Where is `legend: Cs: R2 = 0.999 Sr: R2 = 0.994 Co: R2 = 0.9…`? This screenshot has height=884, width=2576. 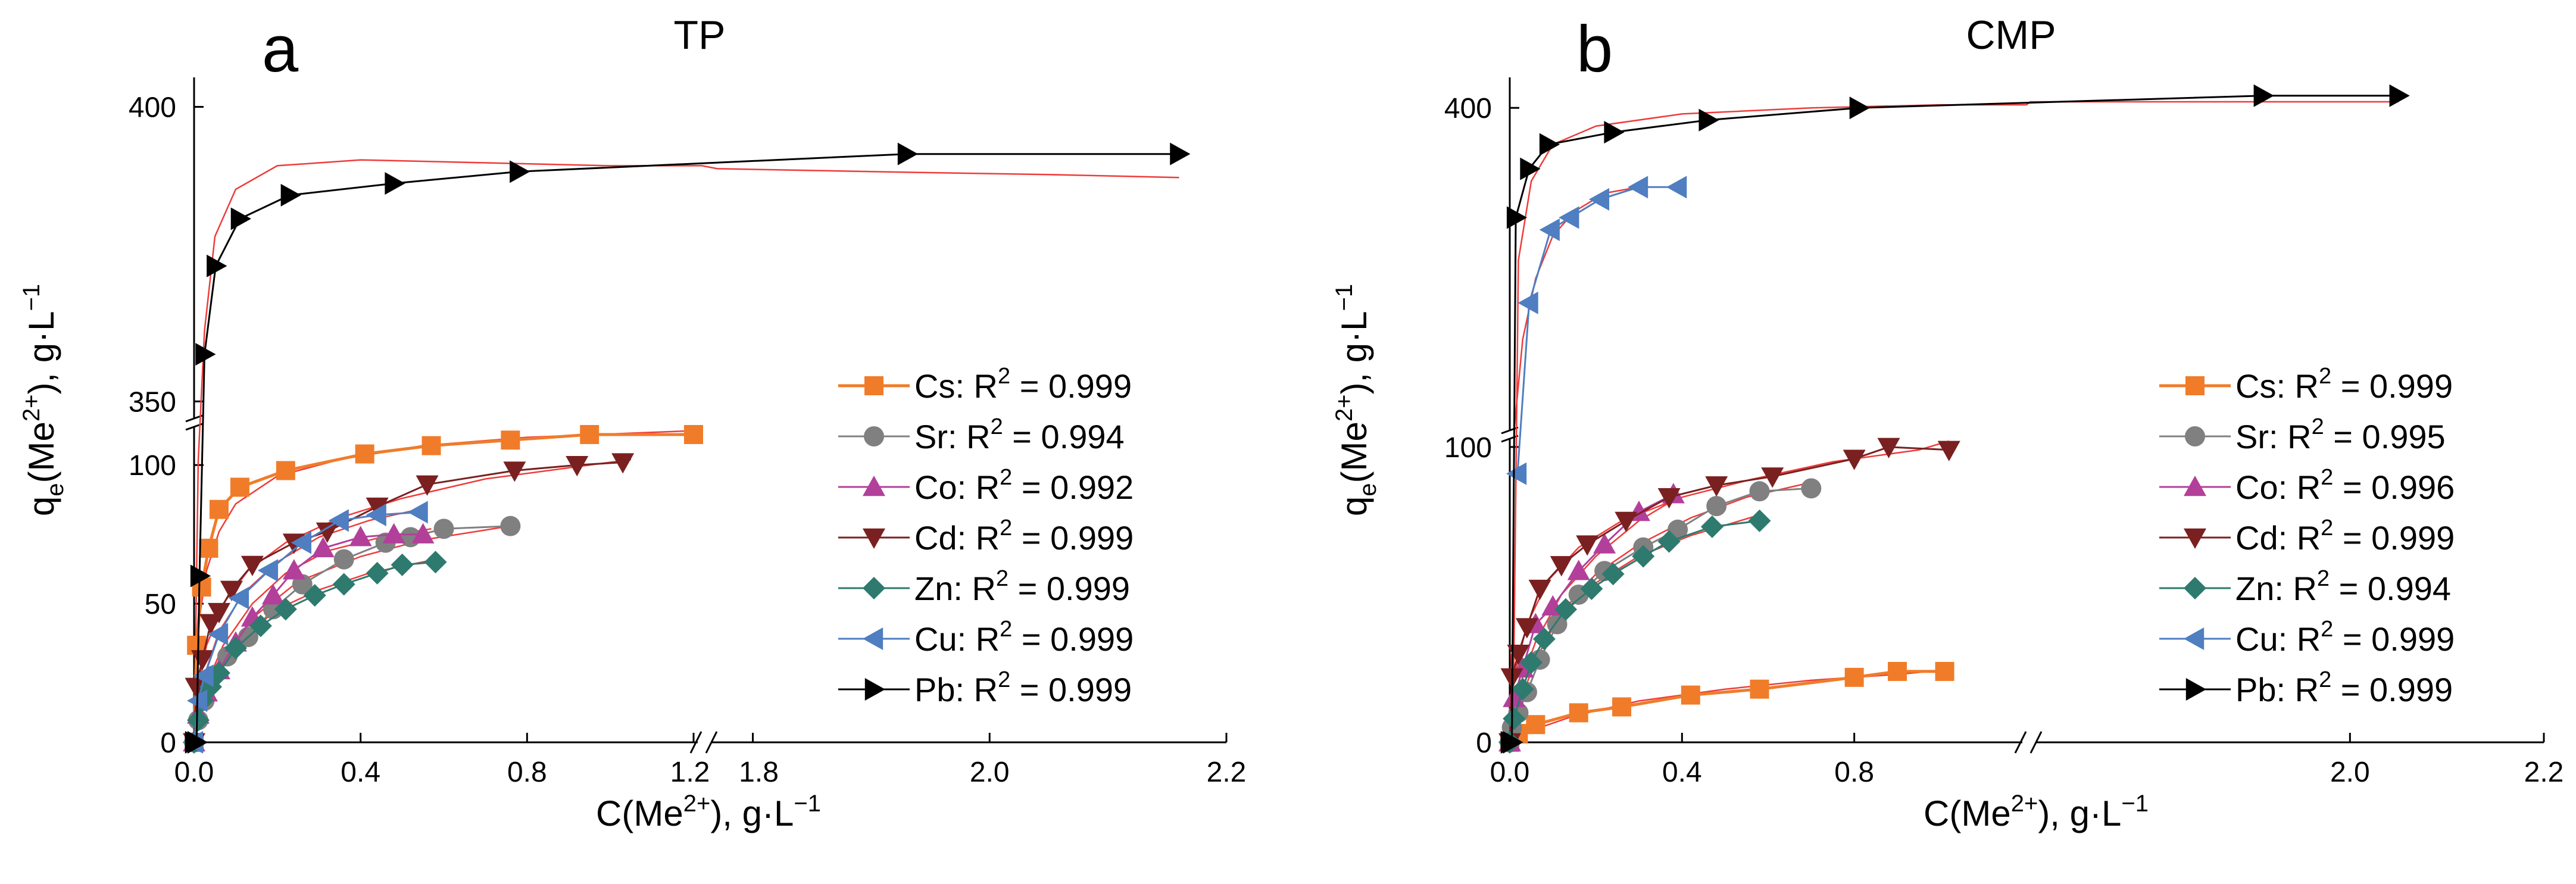 legend: Cs: R2 = 0.999 Sr: R2 = 0.994 Co: R2 = 0.9… is located at coordinates (986, 536).